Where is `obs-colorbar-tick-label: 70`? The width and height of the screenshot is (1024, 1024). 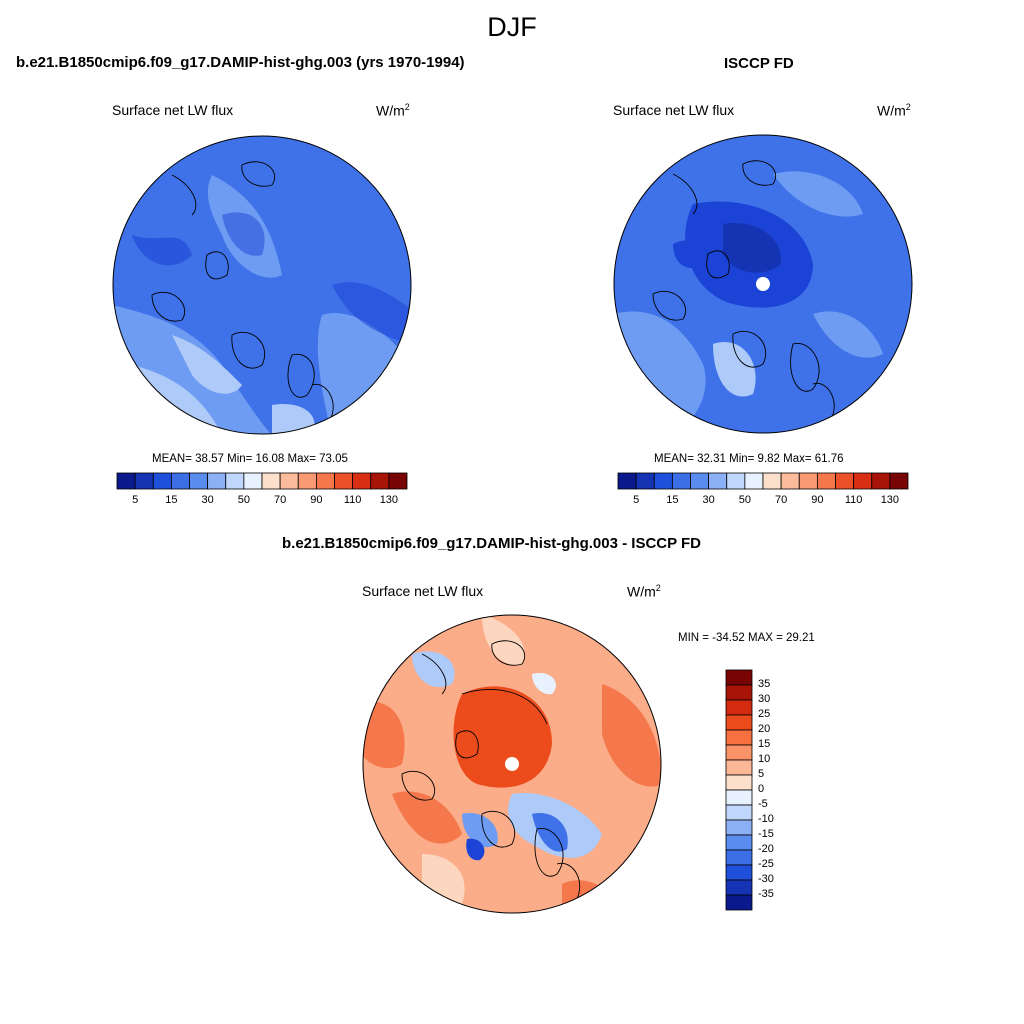 obs-colorbar-tick-label: 70 is located at coordinates (781, 500).